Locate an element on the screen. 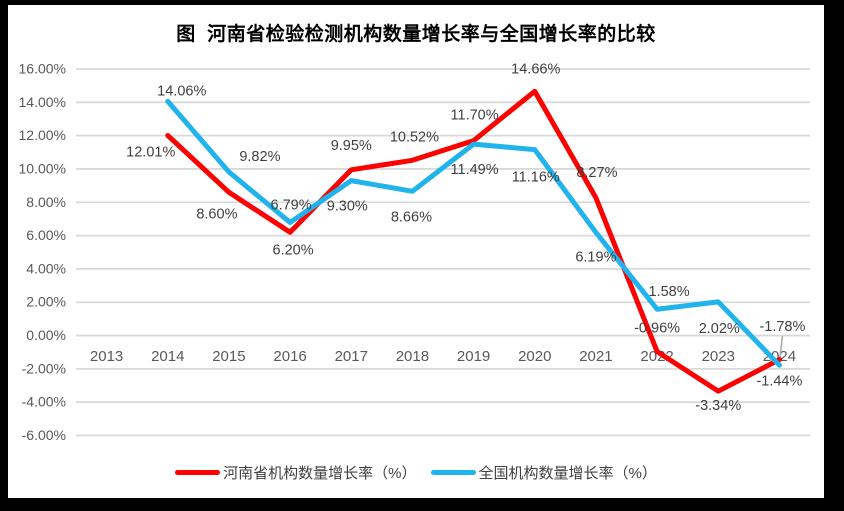 The image size is (844, 511). legend-swatch-national-icon is located at coordinates (453, 472).